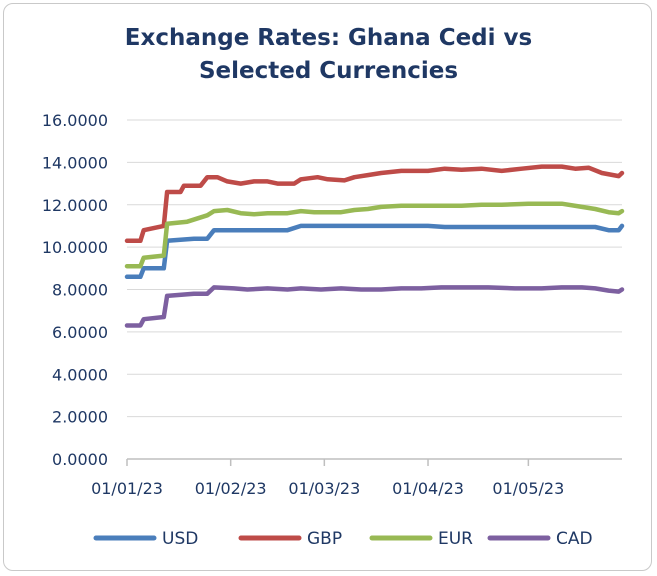 This screenshot has height=576, width=657. What do you see at coordinates (75, 162) in the screenshot?
I see `y-tick-label: 14.0000` at bounding box center [75, 162].